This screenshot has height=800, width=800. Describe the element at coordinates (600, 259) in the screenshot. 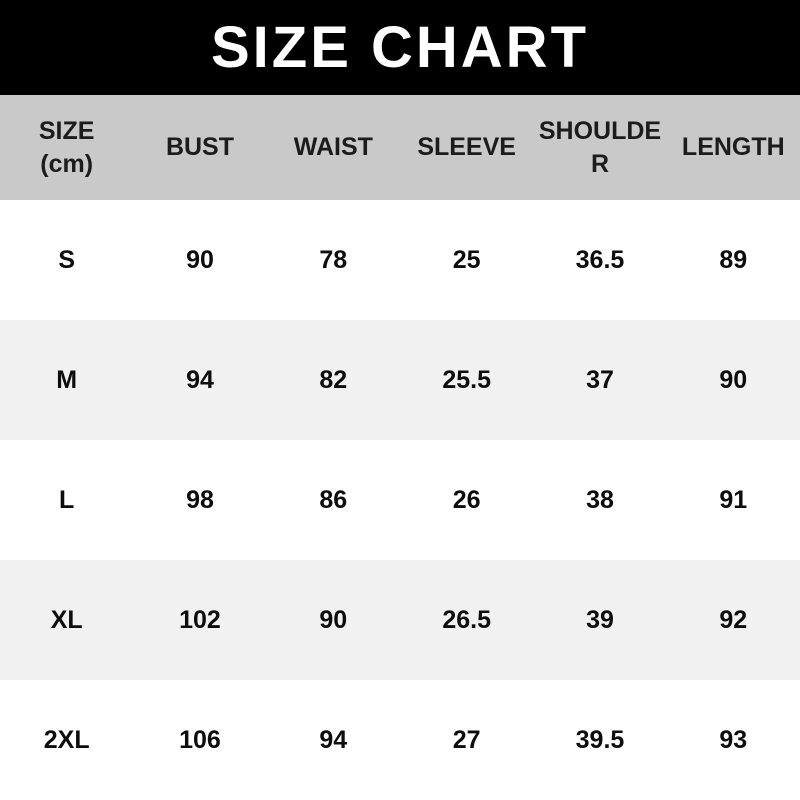

I see `shoulder-cell: 36.5` at that location.